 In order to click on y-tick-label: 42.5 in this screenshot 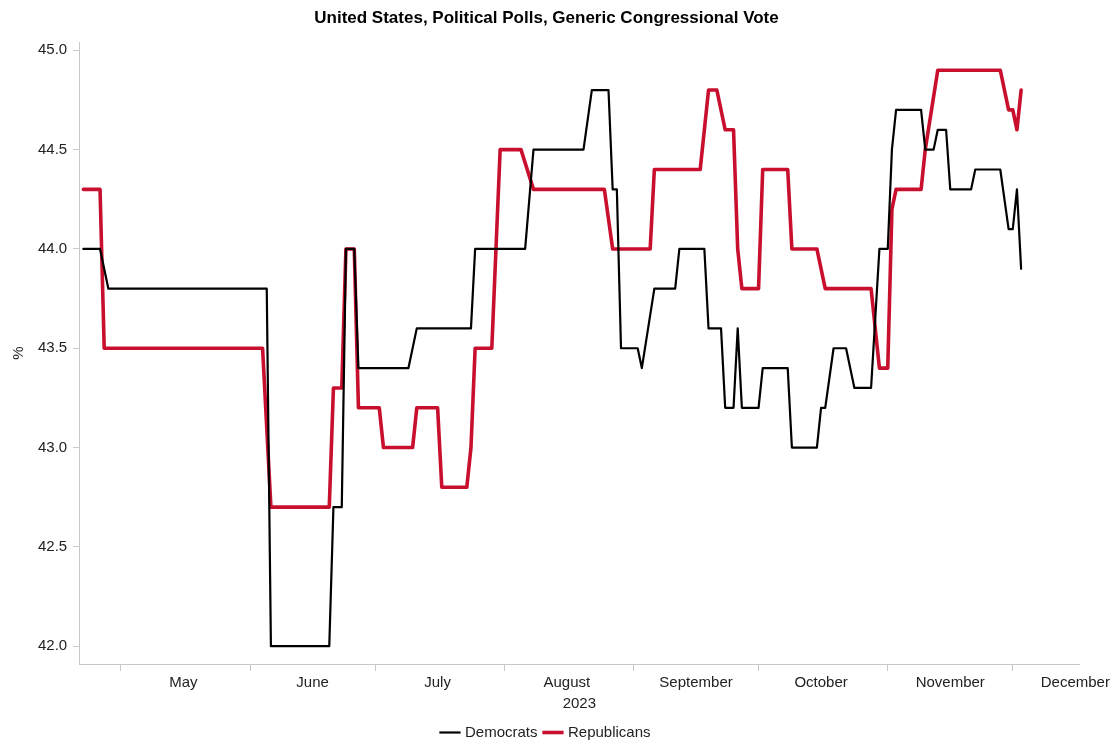, I will do `click(52, 545)`.